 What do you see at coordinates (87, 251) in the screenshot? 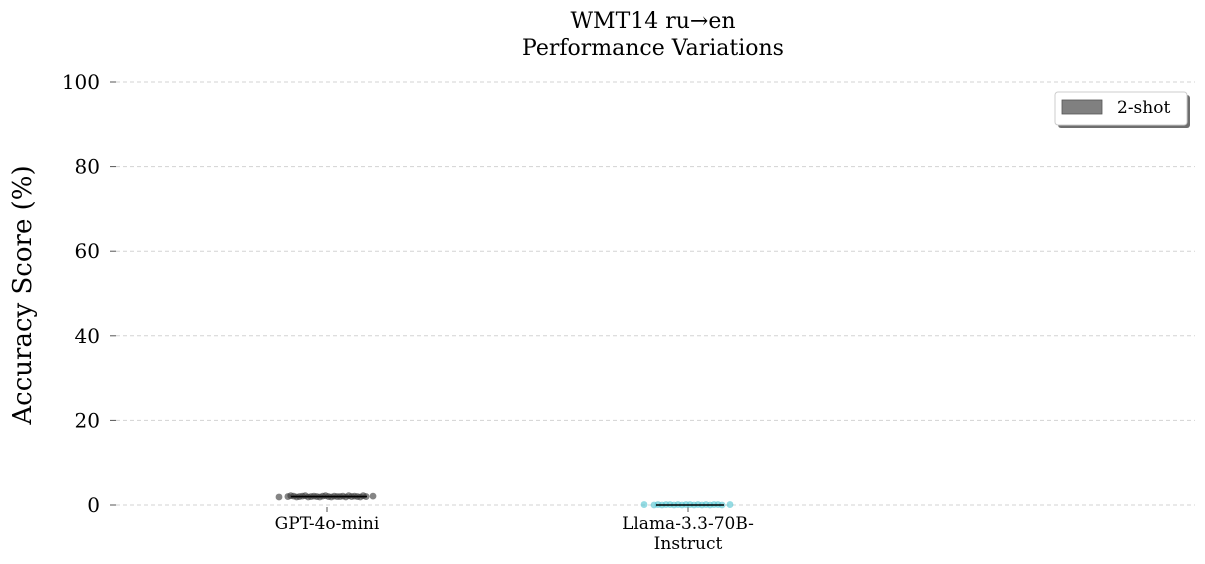
I see `y-tick-label: 60` at bounding box center [87, 251].